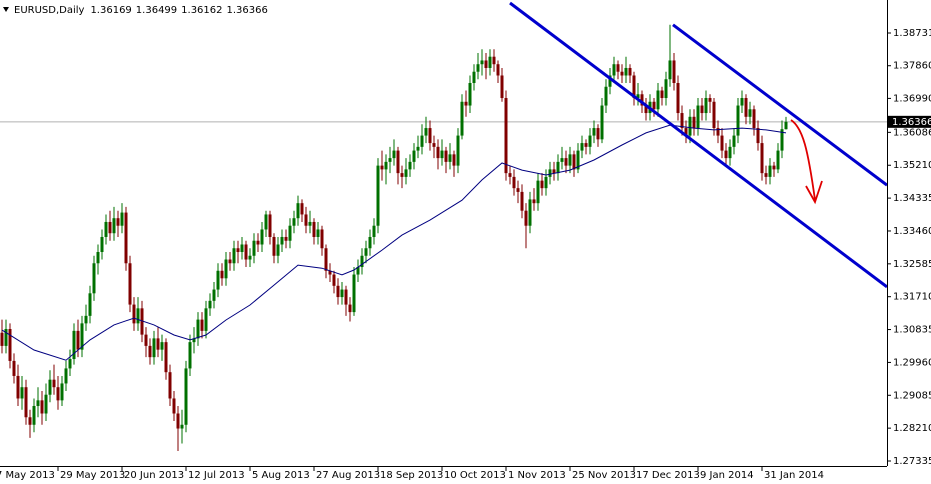 The height and width of the screenshot is (484, 931). Describe the element at coordinates (6, 9) in the screenshot. I see `menu-triangle` at that location.